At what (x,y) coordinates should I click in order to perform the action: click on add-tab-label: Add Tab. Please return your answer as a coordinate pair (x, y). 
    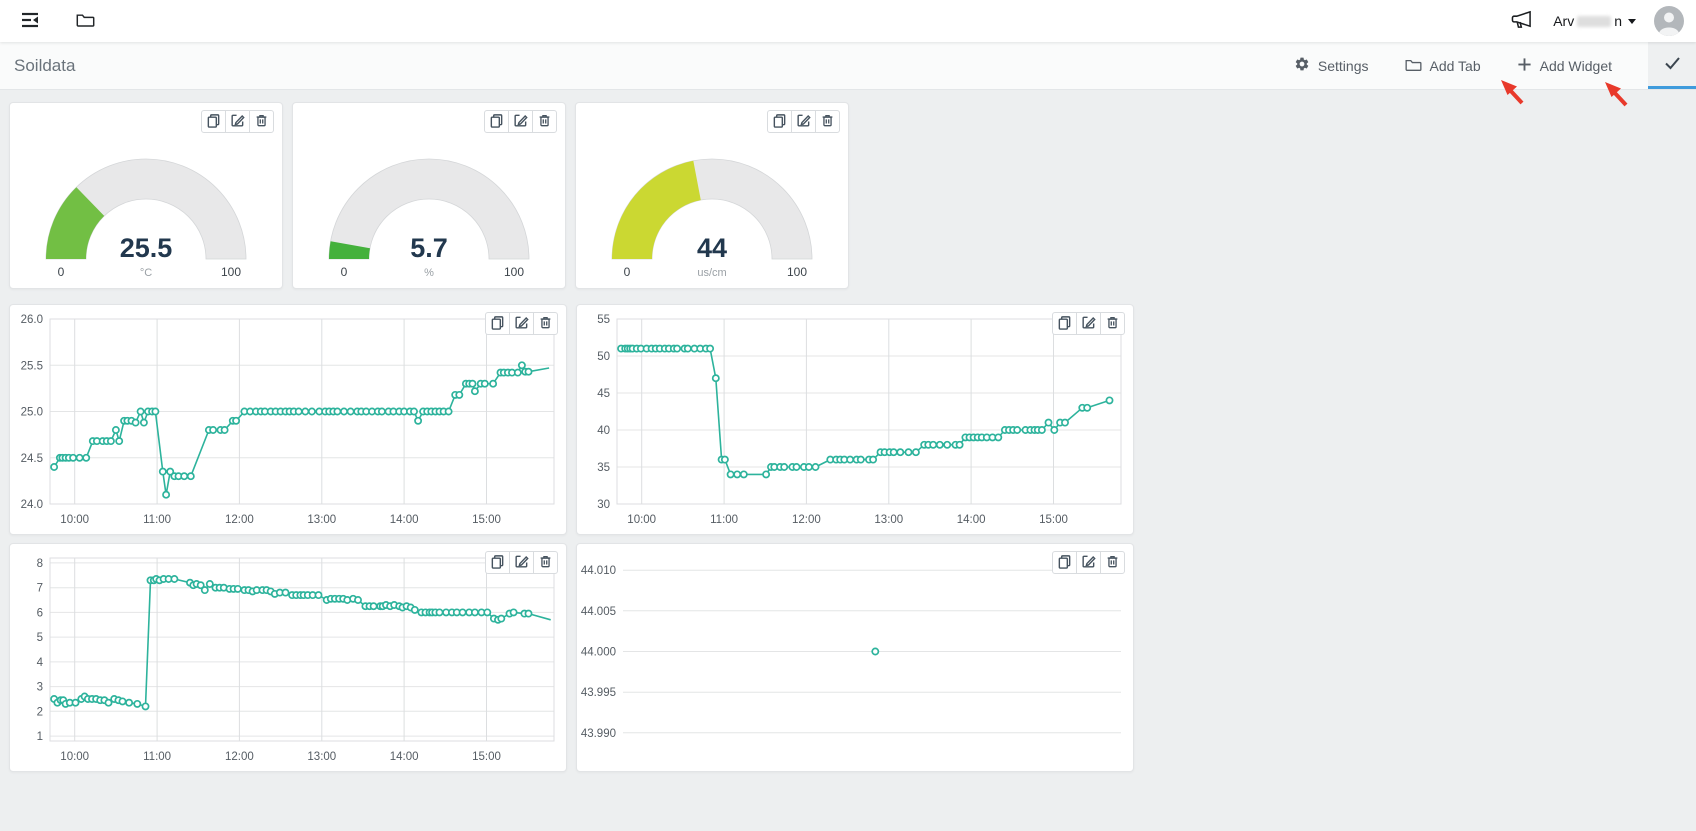
    Looking at the image, I should click on (1455, 65).